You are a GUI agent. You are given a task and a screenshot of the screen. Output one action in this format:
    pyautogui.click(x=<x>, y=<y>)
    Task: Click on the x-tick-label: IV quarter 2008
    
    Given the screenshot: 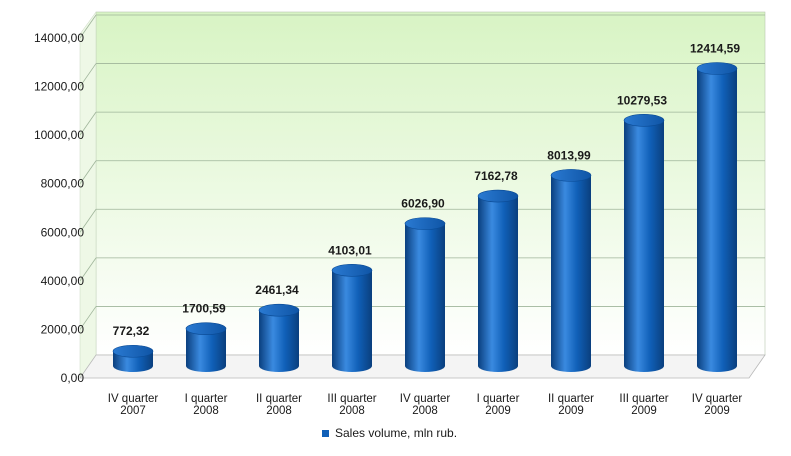 What is the action you would take?
    pyautogui.click(x=425, y=405)
    